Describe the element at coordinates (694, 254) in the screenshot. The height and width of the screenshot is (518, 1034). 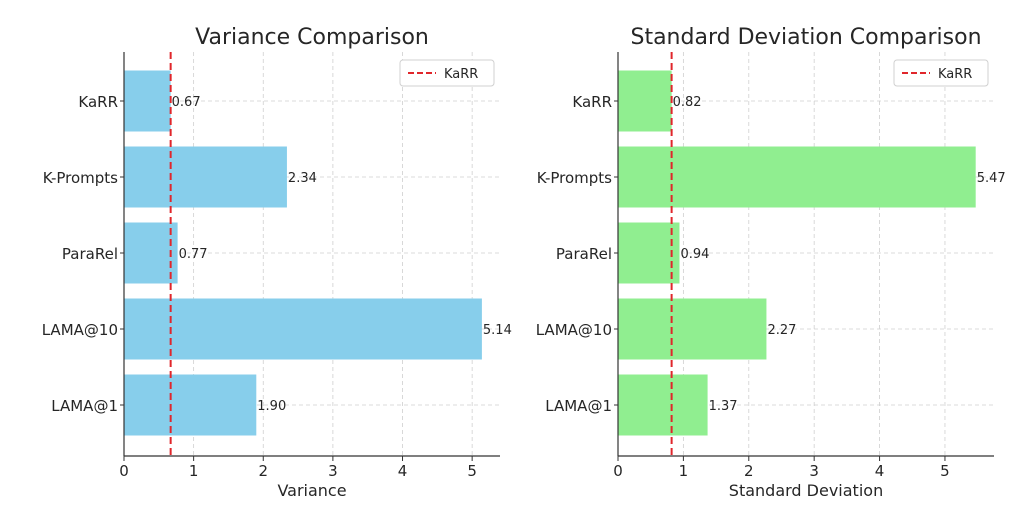
I see `data-label: 0.94` at that location.